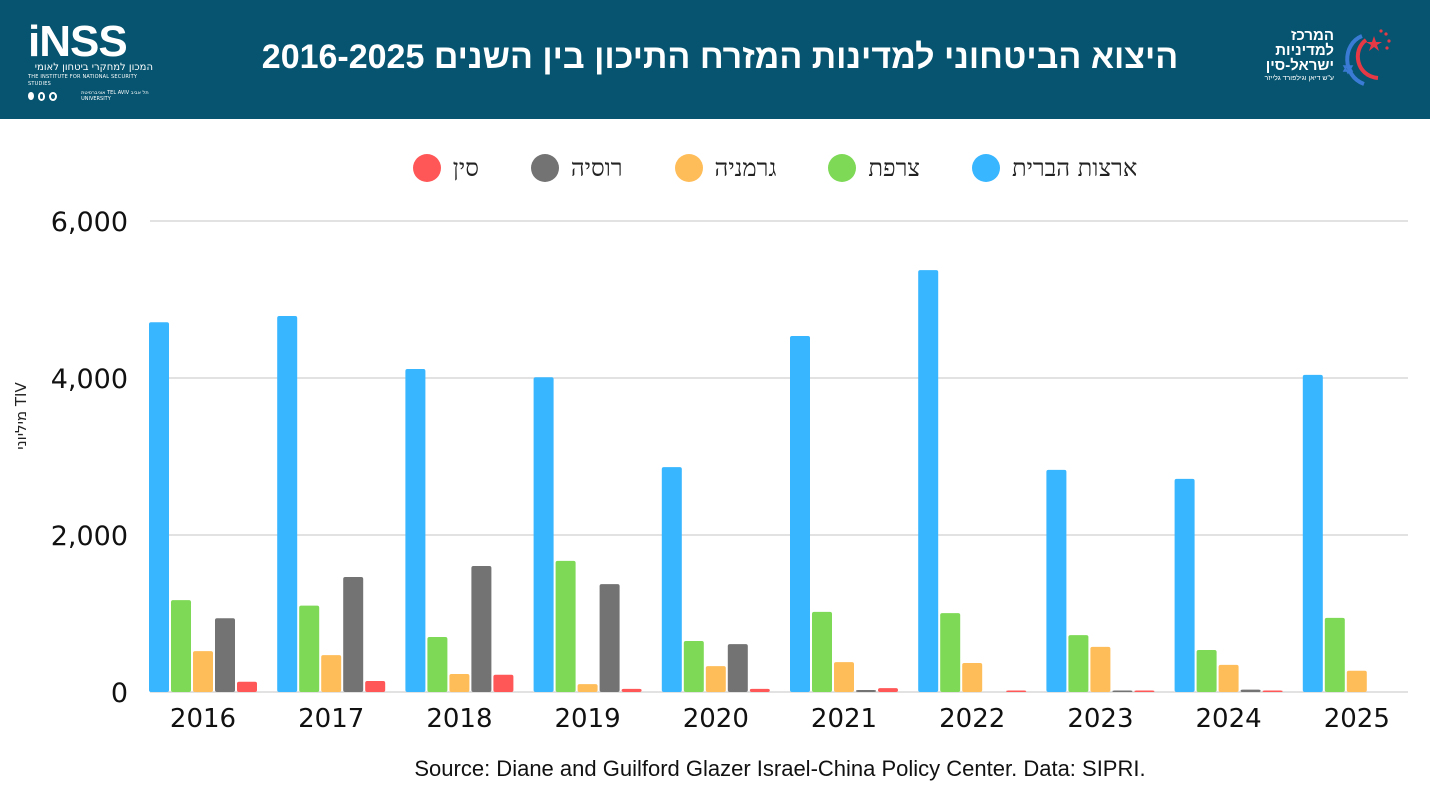 This screenshot has height=805, width=1430. Describe the element at coordinates (1356, 681) in the screenshot. I see `bar-germany-2025` at that location.